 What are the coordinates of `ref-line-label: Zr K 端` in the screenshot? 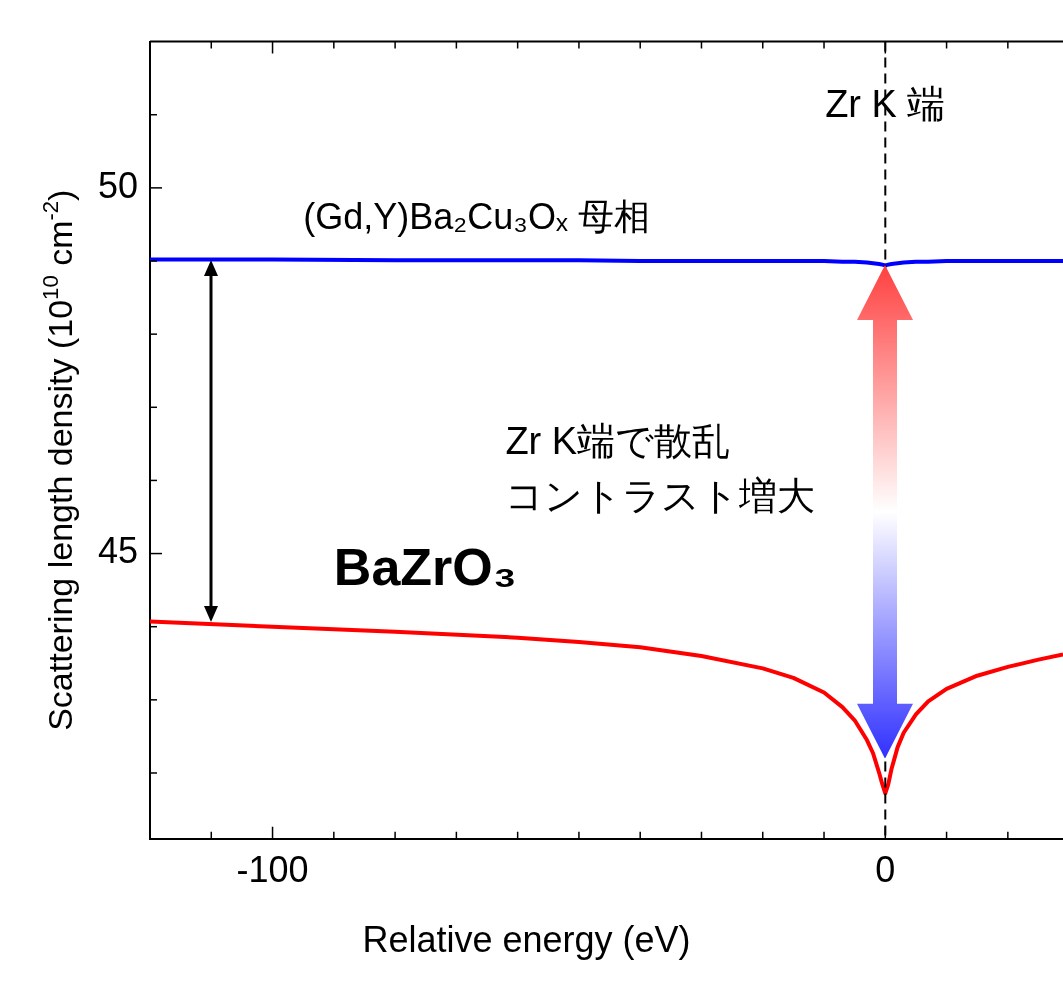 It's located at (885, 104).